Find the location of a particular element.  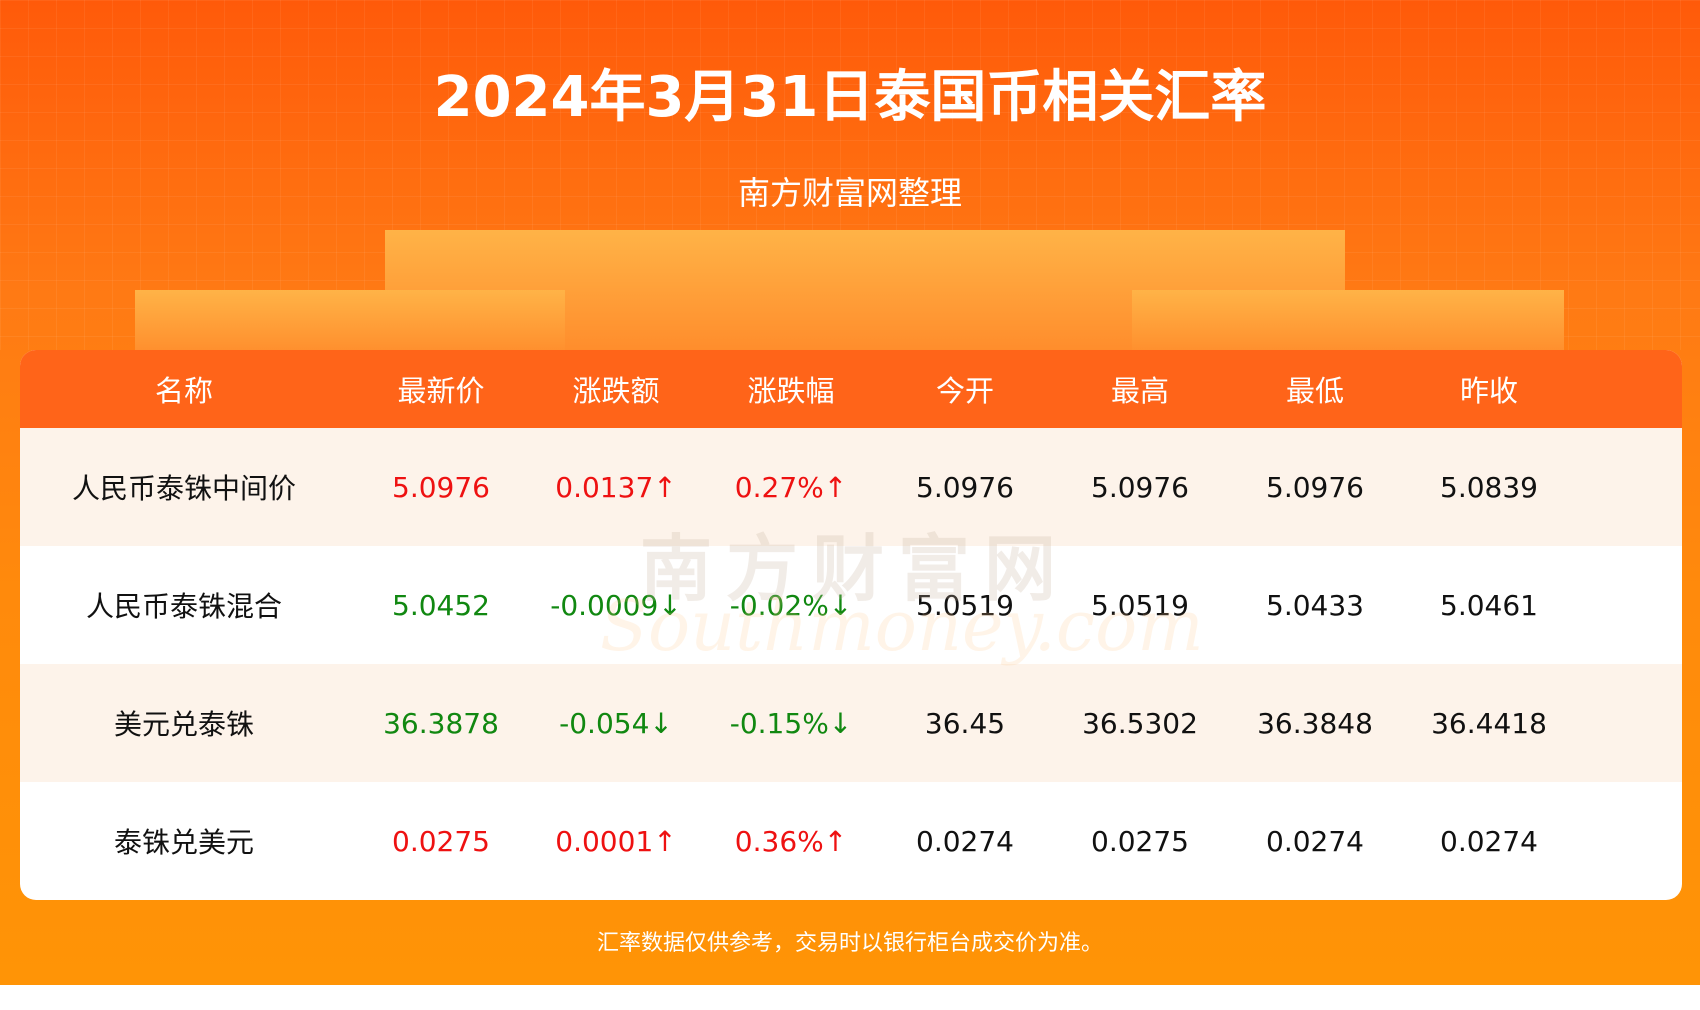

table-cell: 0.0137↑ is located at coordinates (616, 487).